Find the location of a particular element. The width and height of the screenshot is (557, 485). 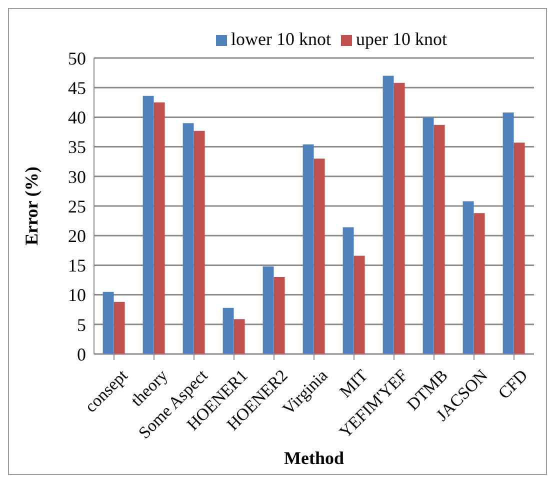

x-tick-label: CFD is located at coordinates (513, 384).